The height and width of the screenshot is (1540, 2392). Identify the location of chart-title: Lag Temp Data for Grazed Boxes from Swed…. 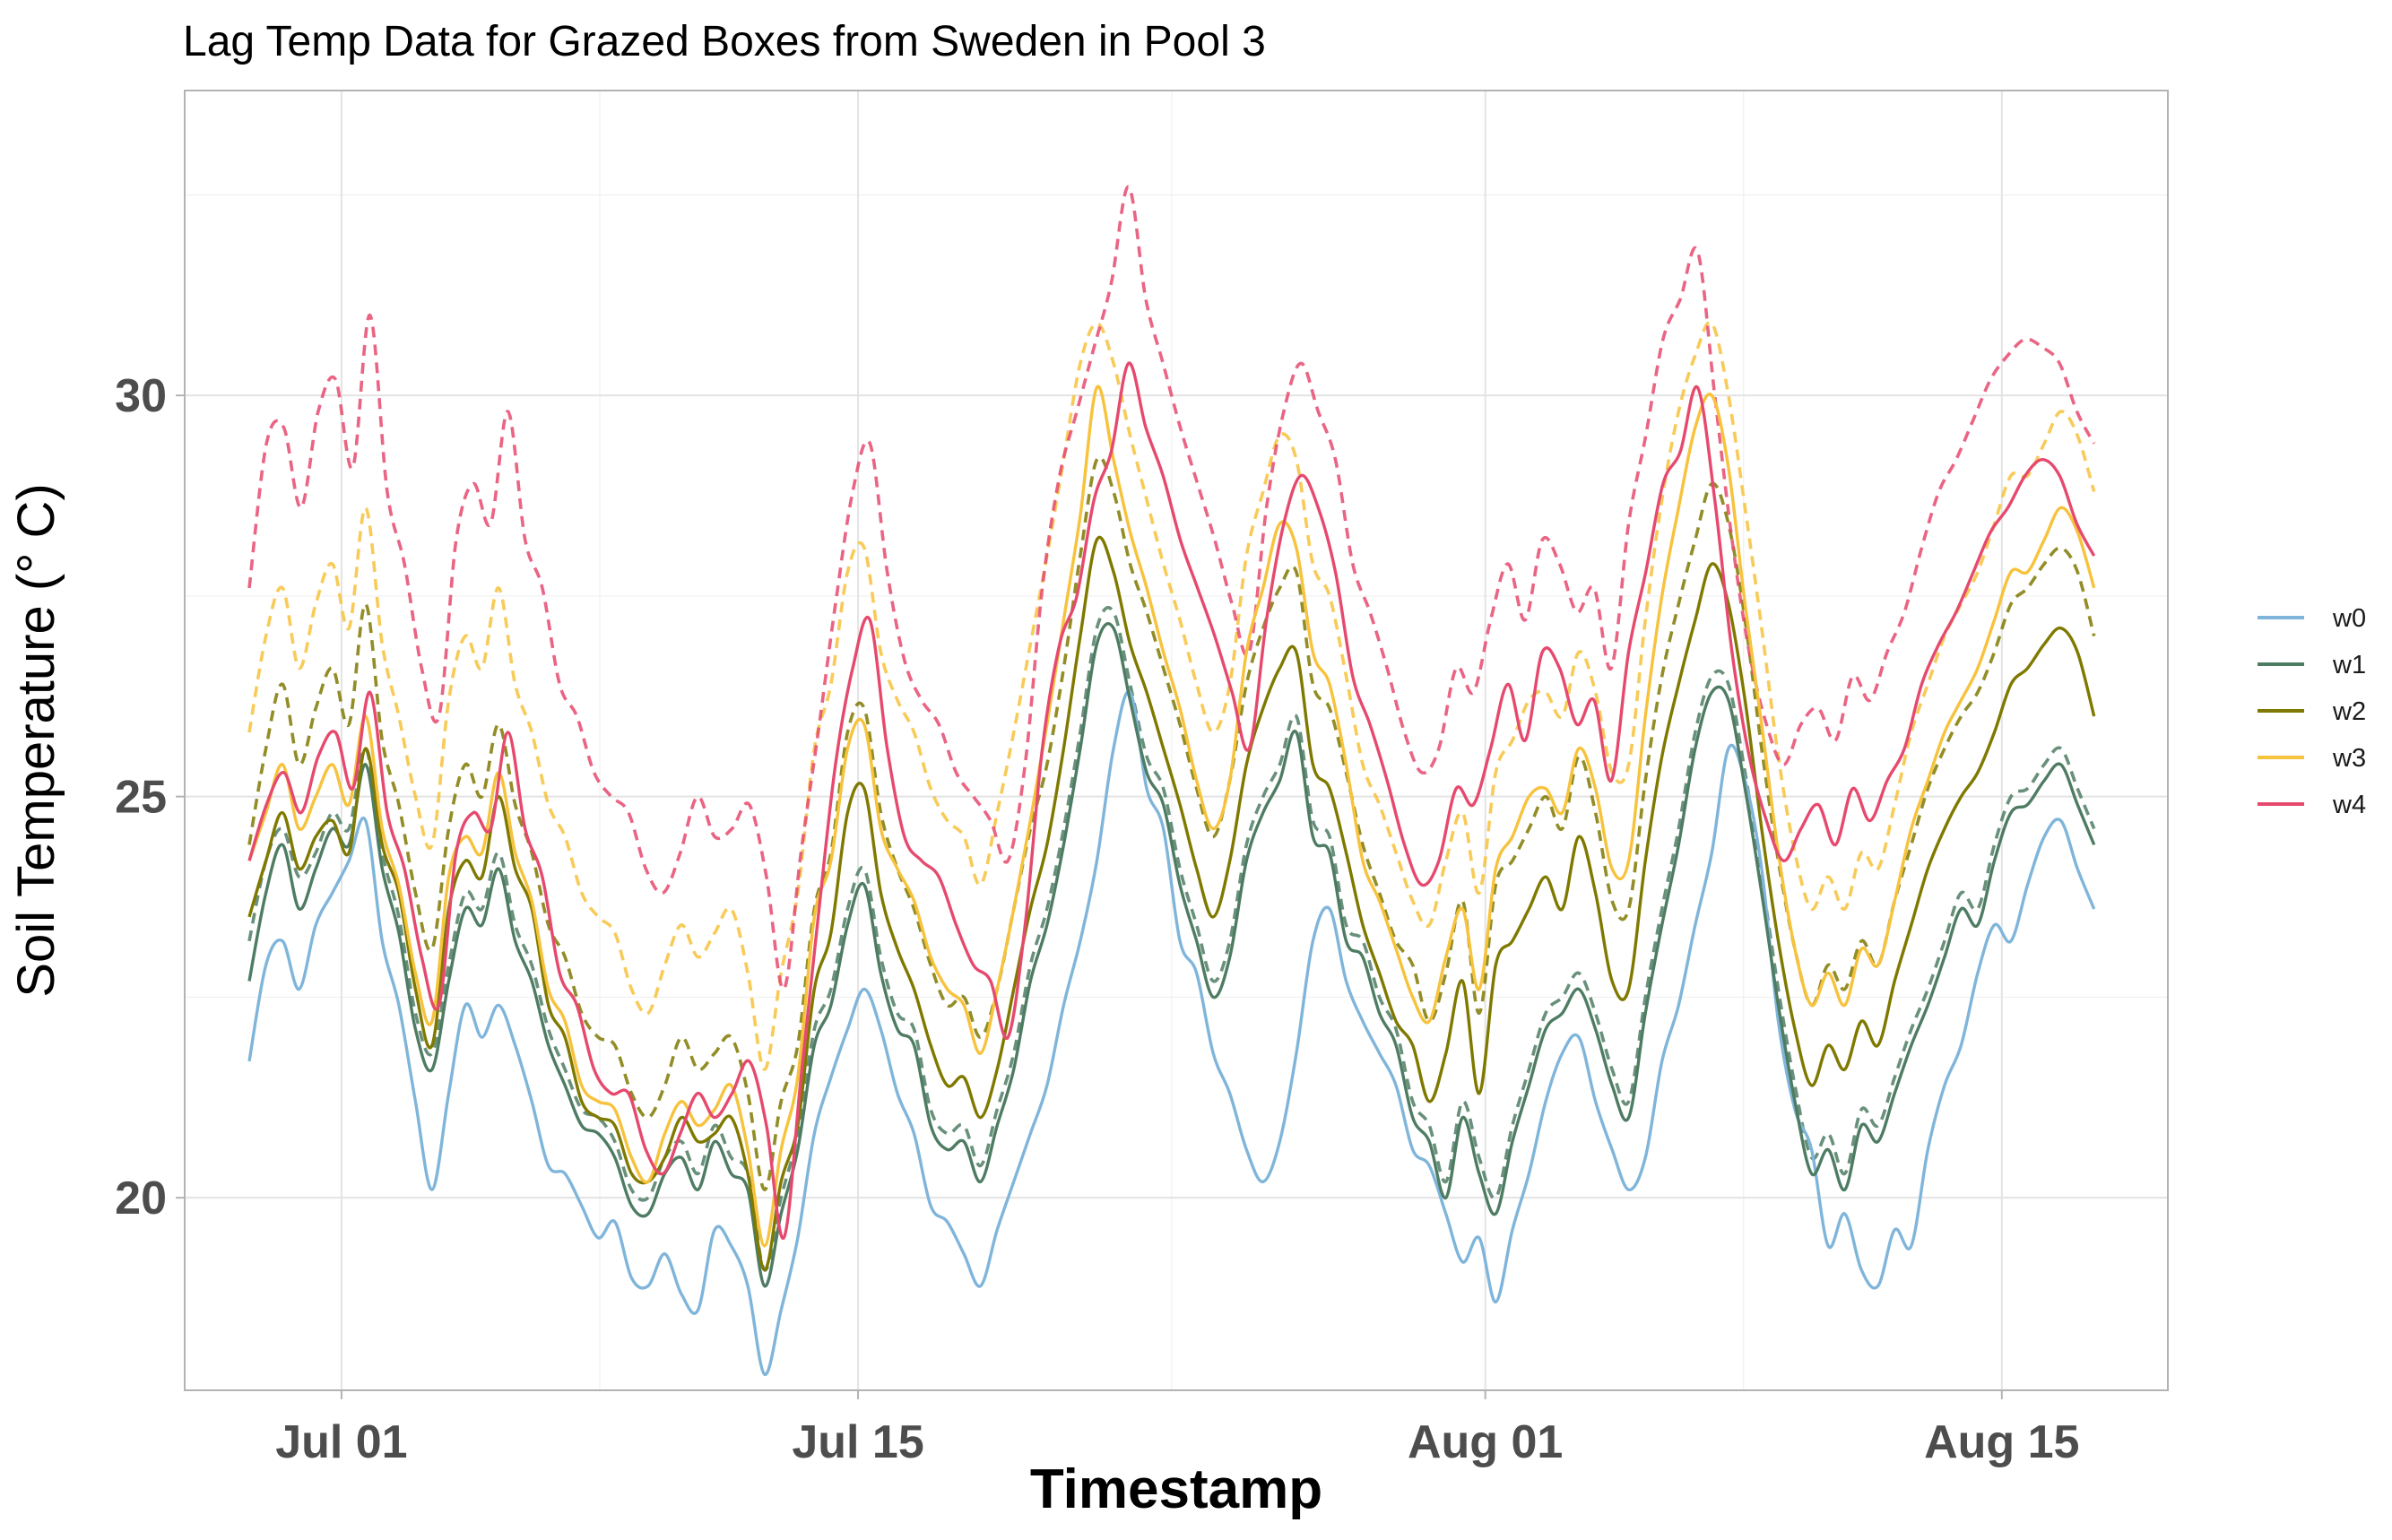
(725, 41).